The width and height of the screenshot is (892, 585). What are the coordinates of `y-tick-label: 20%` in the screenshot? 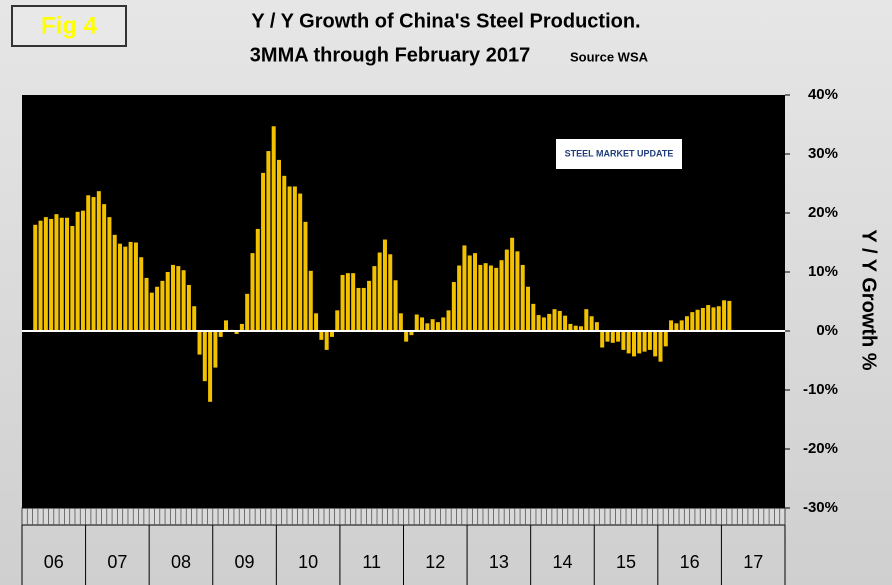 It's located at (823, 212).